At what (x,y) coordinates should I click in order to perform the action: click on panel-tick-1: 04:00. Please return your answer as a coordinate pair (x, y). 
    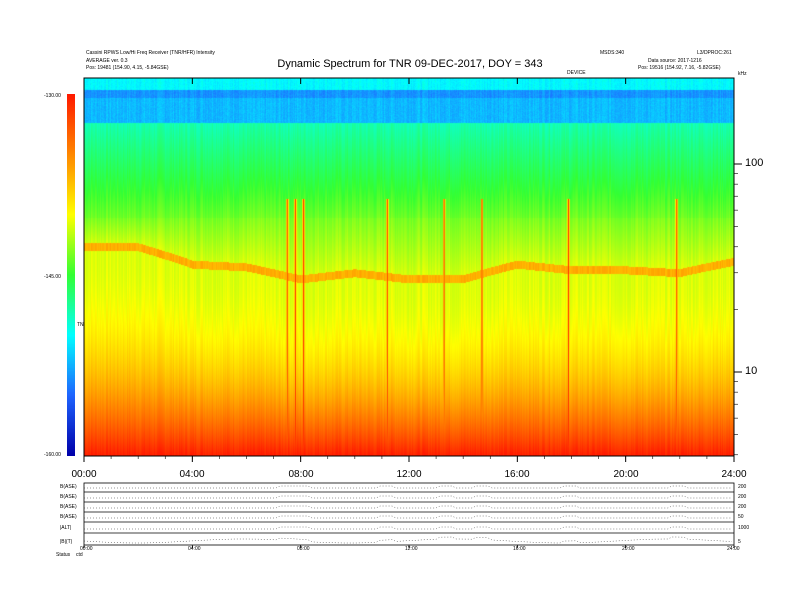
    Looking at the image, I should click on (194, 549).